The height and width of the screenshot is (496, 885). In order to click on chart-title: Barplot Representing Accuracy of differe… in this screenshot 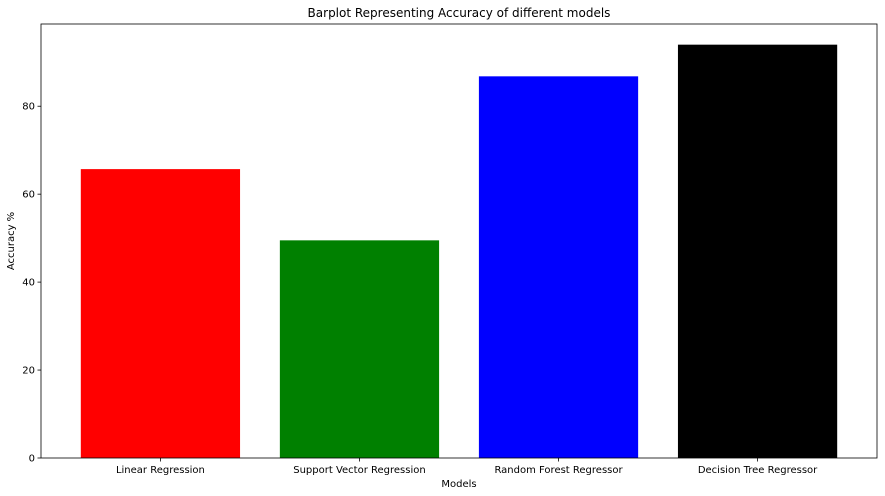, I will do `click(459, 13)`.